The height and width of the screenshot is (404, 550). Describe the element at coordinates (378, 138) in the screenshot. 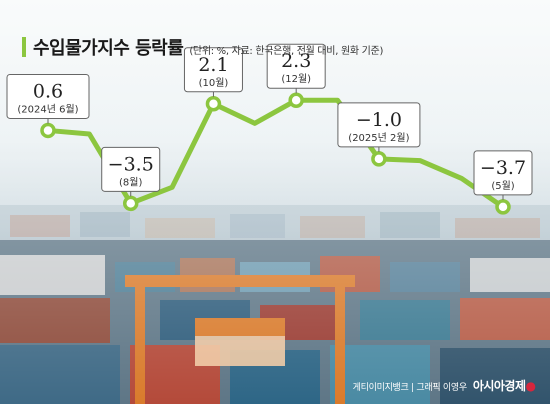

I see `data-label-period: (2025년 2월)` at that location.